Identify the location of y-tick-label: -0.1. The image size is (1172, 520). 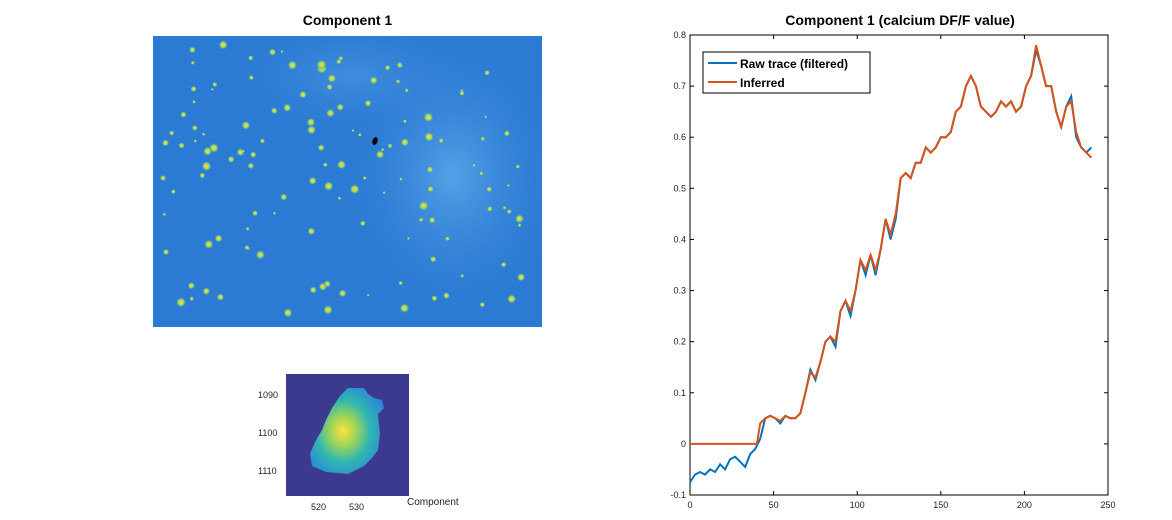
(678, 495).